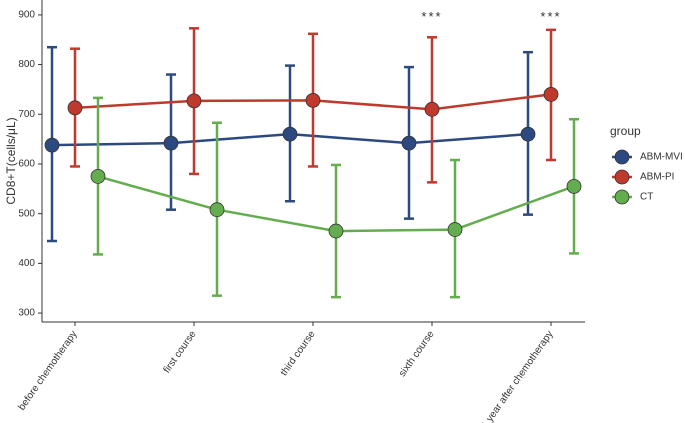 The width and height of the screenshot is (685, 423). Describe the element at coordinates (298, 353) in the screenshot. I see `x-tick-label: third course` at that location.